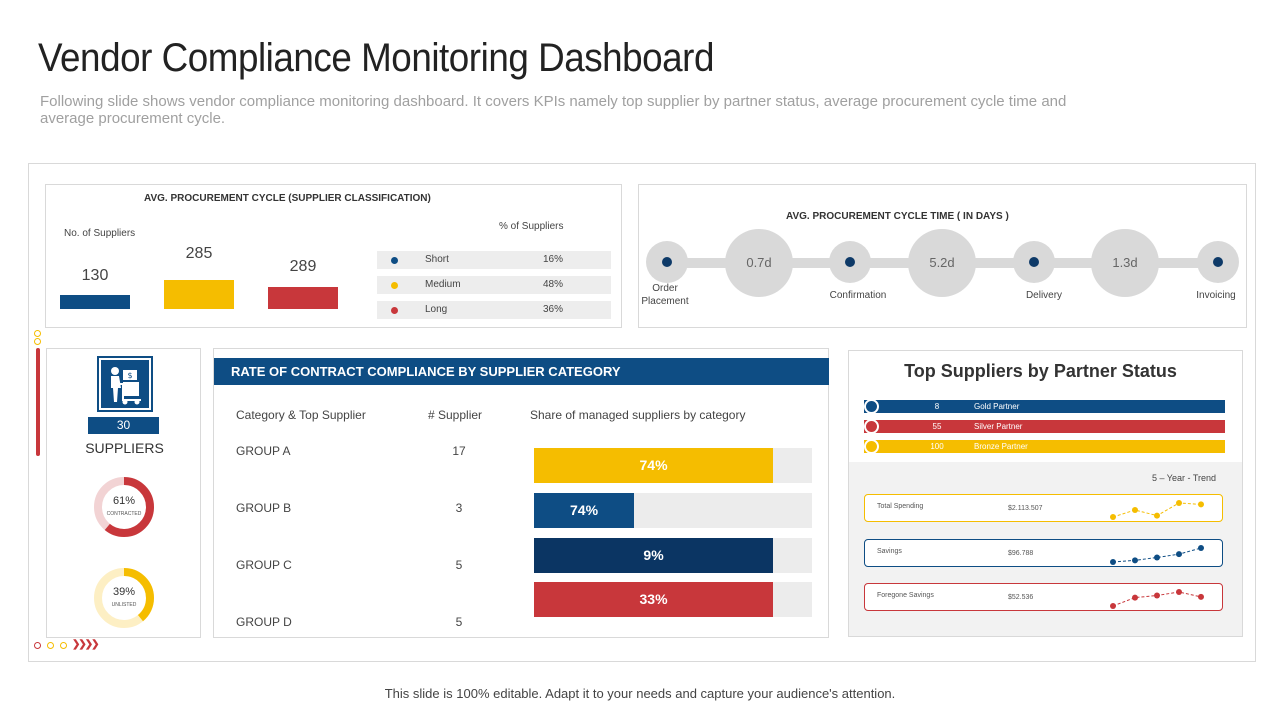  I want to click on stage-node-confirmation, so click(850, 262).